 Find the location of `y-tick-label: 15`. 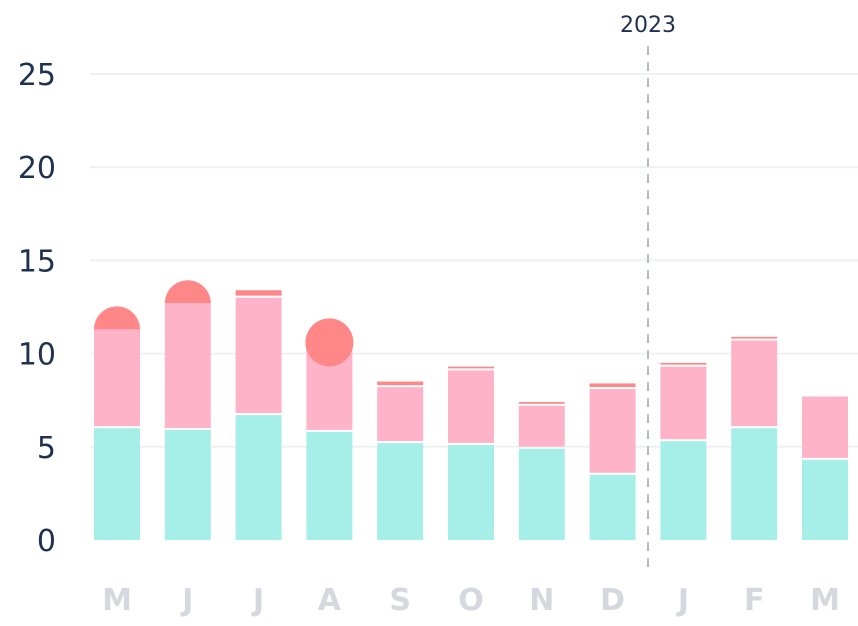

y-tick-label: 15 is located at coordinates (37, 261).